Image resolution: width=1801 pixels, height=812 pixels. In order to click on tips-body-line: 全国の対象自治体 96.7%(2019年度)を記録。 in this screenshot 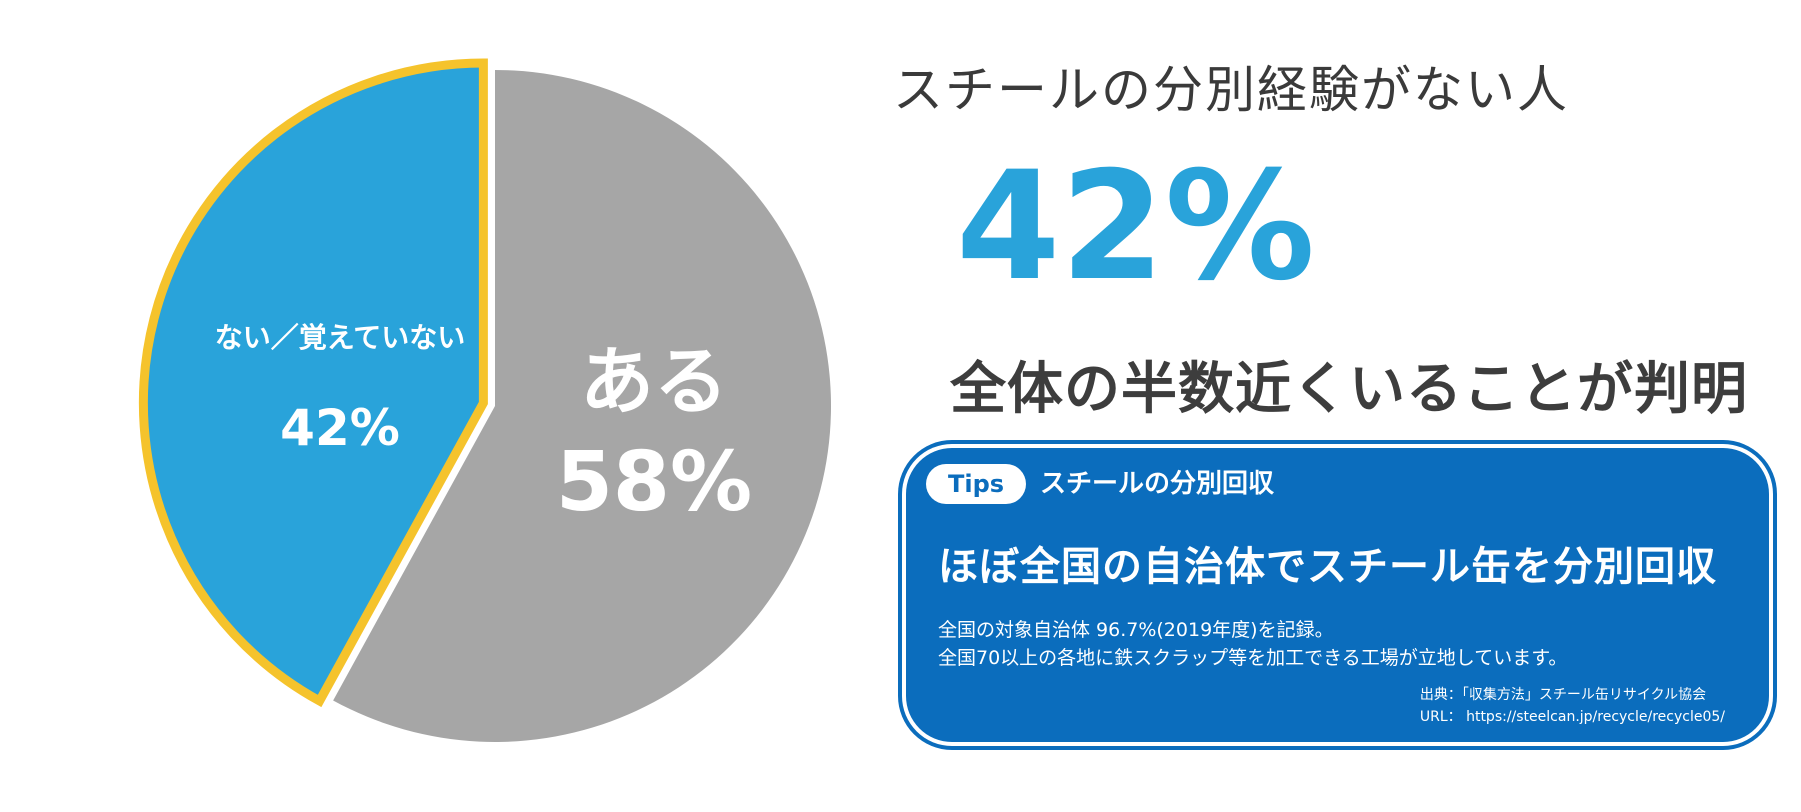, I will do `click(1136, 630)`.